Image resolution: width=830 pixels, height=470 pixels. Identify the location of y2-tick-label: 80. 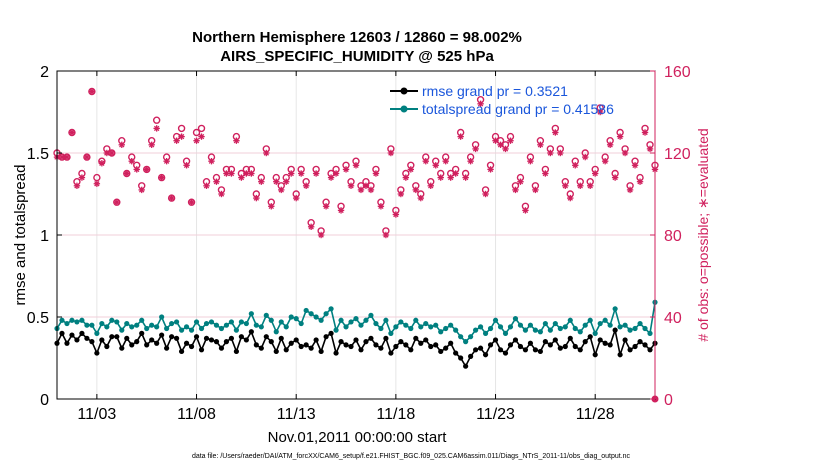
(673, 236).